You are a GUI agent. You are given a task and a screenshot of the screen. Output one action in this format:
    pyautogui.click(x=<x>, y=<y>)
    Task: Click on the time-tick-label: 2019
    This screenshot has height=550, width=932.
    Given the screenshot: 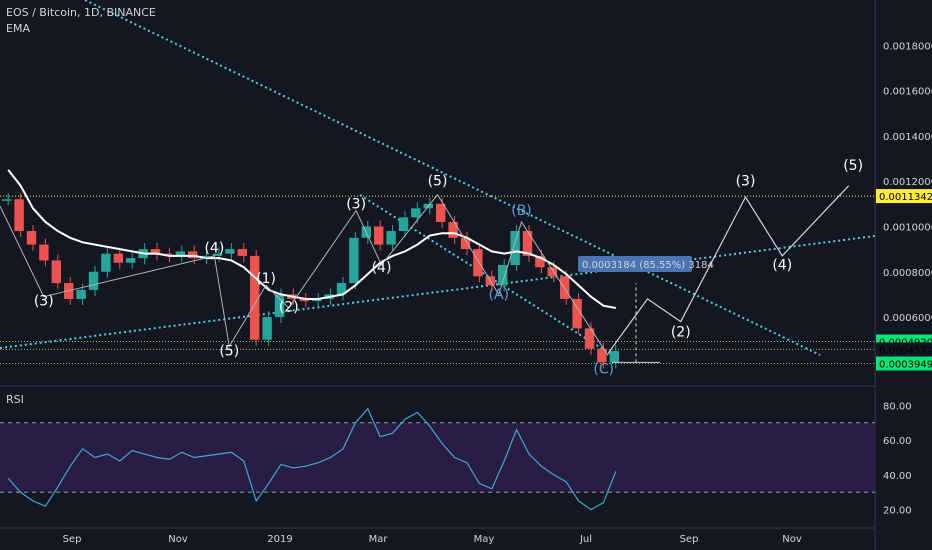 What is the action you would take?
    pyautogui.click(x=279, y=539)
    